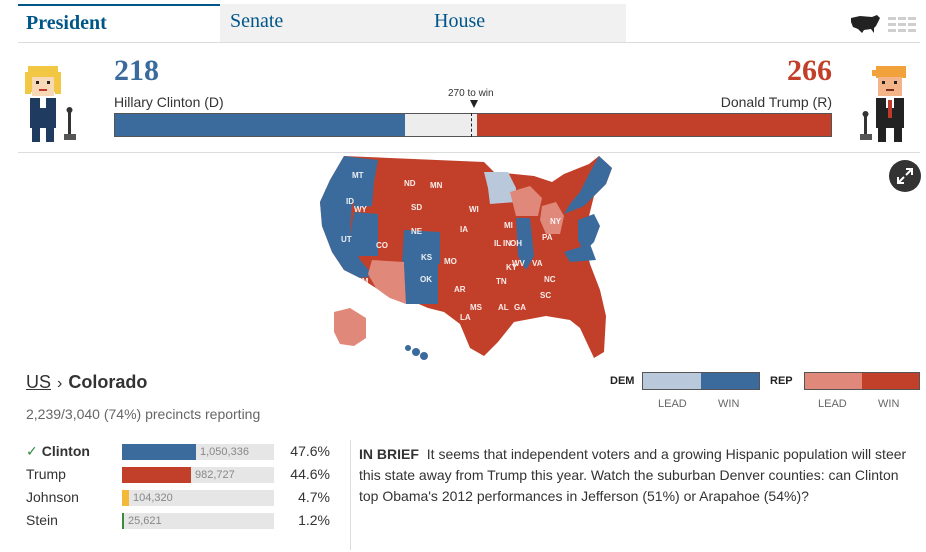 The width and height of the screenshot is (926, 552). What do you see at coordinates (260, 125) in the screenshot?
I see `electoral-bar-dem` at bounding box center [260, 125].